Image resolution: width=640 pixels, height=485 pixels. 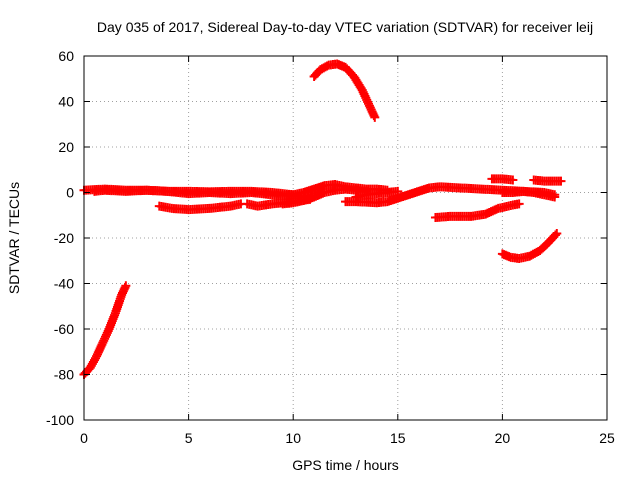 What do you see at coordinates (607, 438) in the screenshot?
I see `x-tick-label: 25` at bounding box center [607, 438].